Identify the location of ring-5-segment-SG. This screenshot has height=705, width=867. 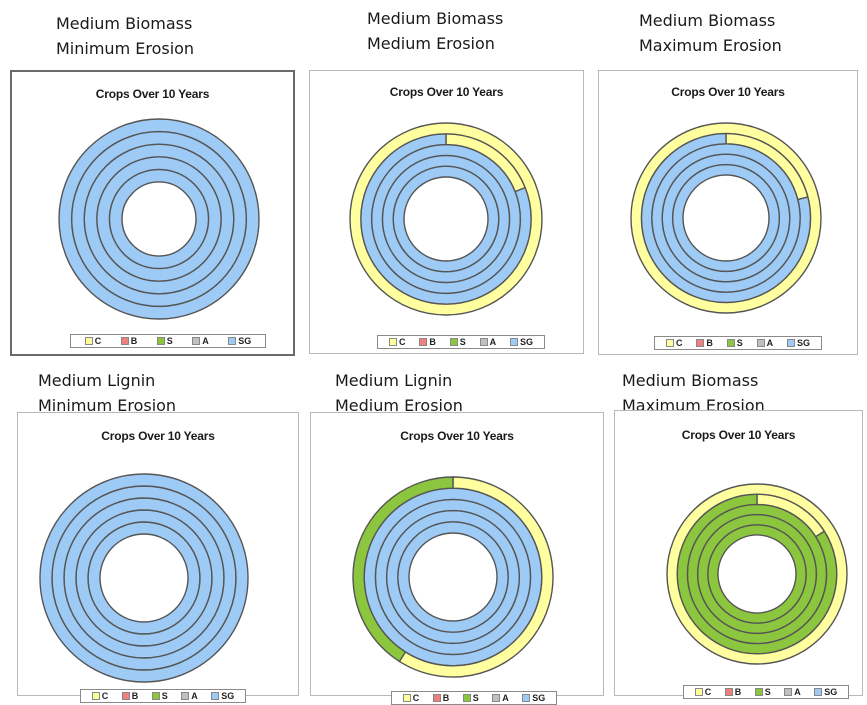
(144, 578).